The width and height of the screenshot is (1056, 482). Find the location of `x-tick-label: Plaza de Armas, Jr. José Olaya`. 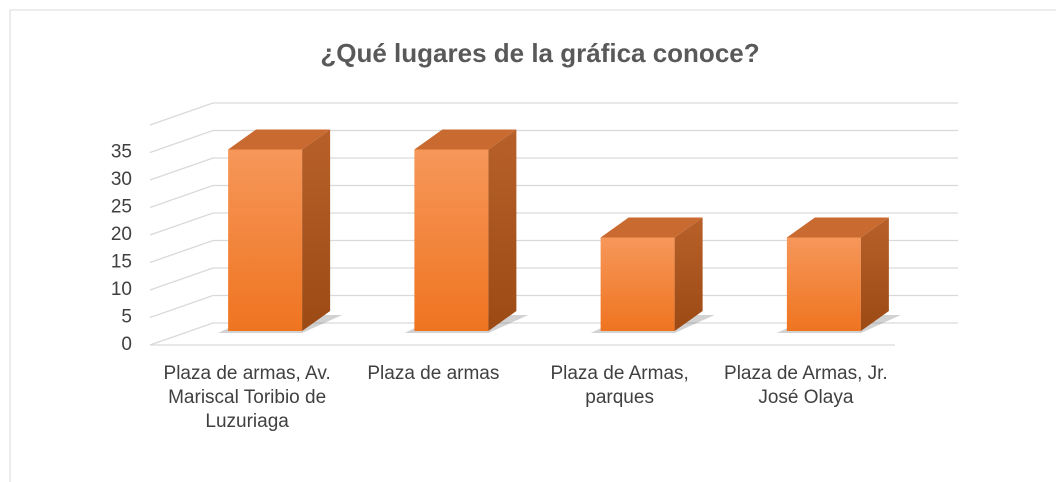

x-tick-label: Plaza de Armas, Jr. José Olaya is located at coordinates (806, 385).